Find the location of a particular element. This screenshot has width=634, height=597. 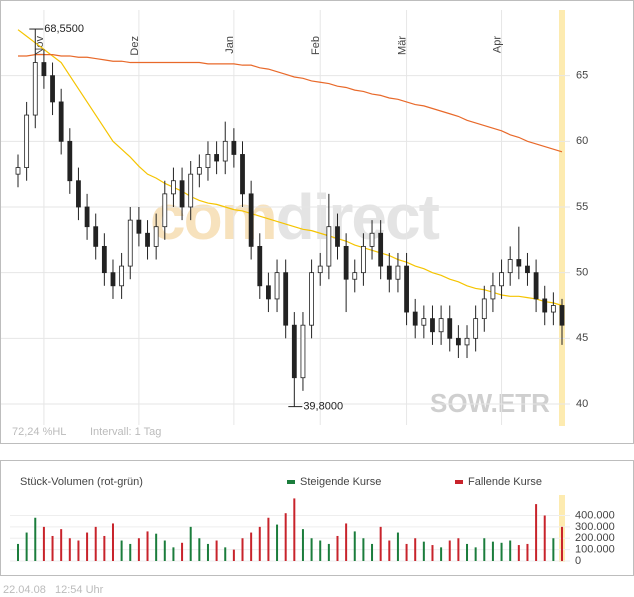

watermark-part: com is located at coordinates (213, 217).